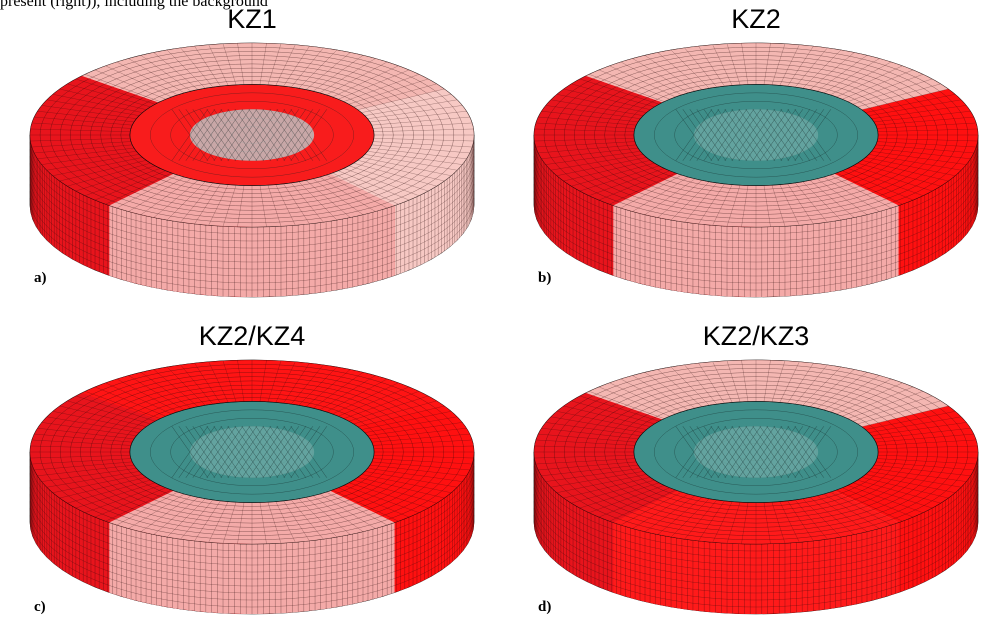 The image size is (1008, 634). I want to click on panel-letter: c), so click(40, 607).